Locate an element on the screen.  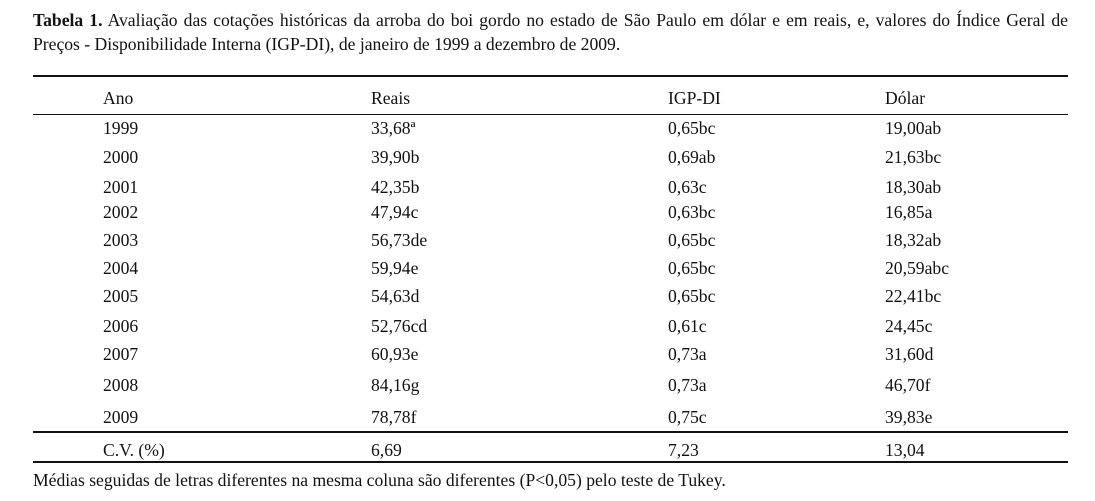
top-rule is located at coordinates (550, 76).